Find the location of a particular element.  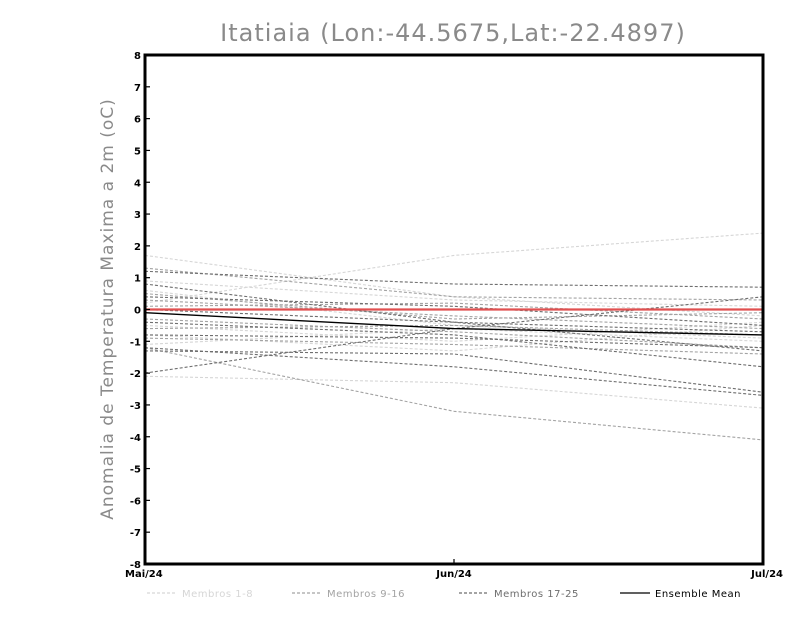

y-tick-label: 8 is located at coordinates (137, 56).